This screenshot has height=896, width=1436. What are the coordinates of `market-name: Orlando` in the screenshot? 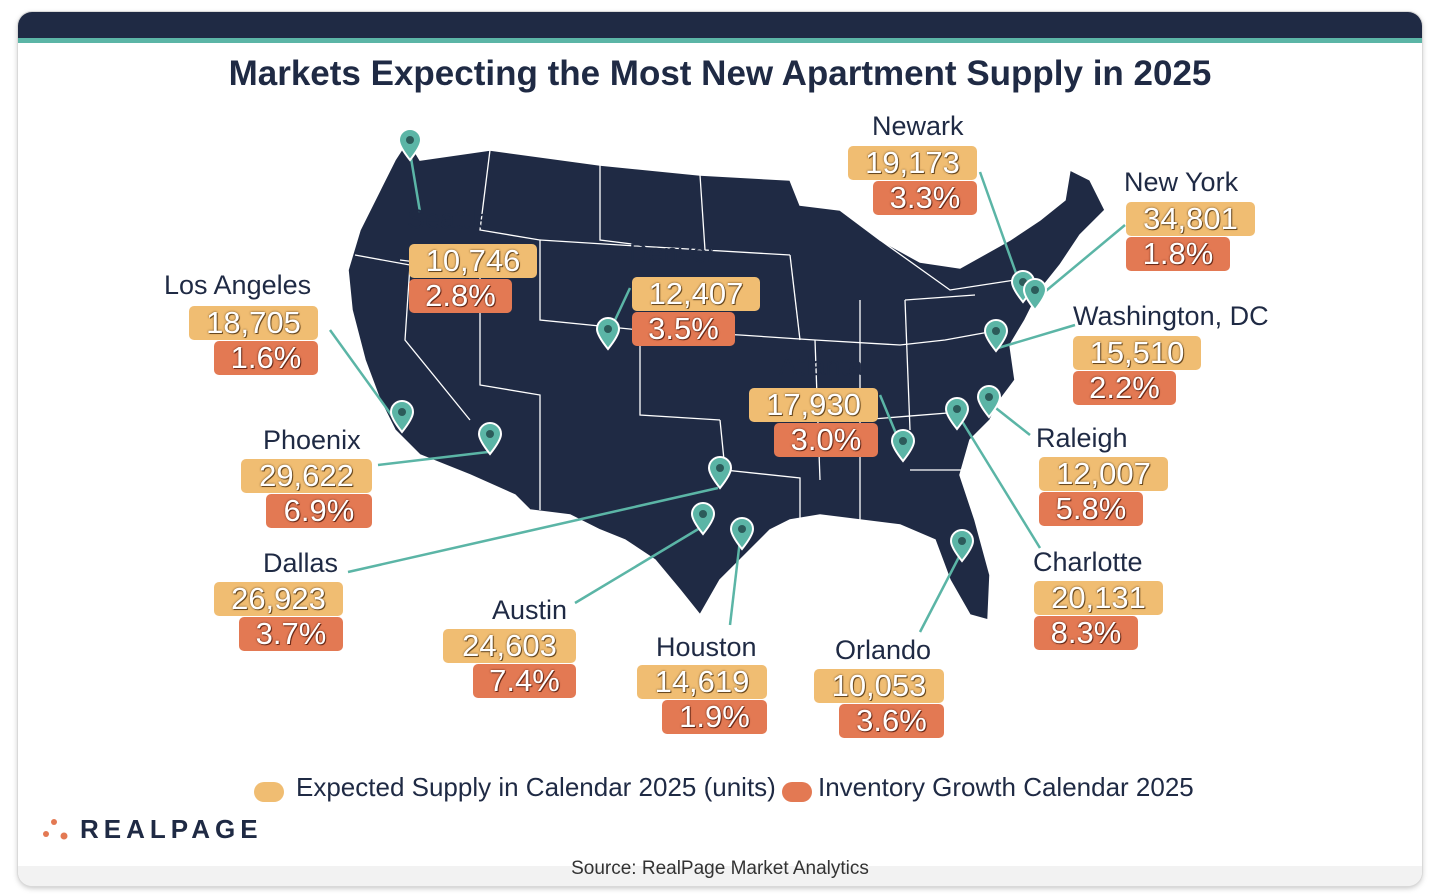 It's located at (883, 650).